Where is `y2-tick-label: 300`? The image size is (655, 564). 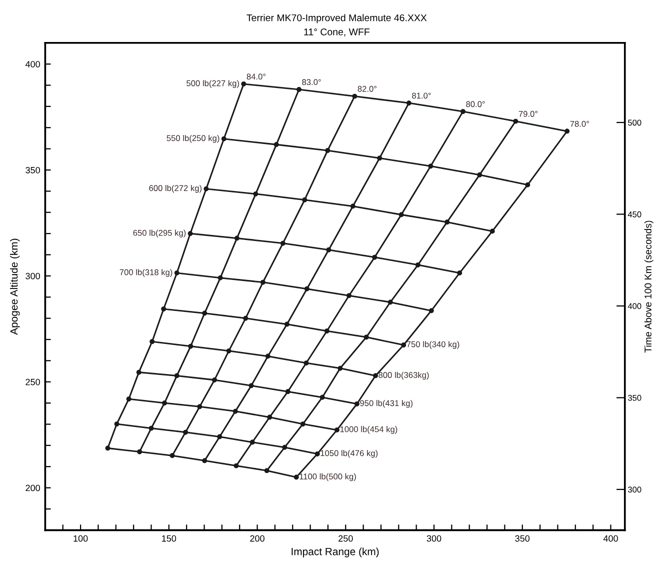
y2-tick-label: 300 is located at coordinates (635, 489).